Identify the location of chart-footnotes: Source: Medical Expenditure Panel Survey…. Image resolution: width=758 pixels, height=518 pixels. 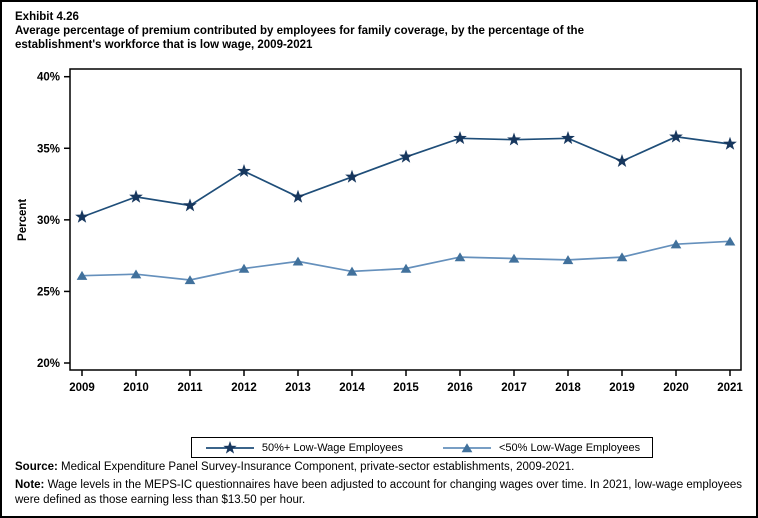
(385, 484).